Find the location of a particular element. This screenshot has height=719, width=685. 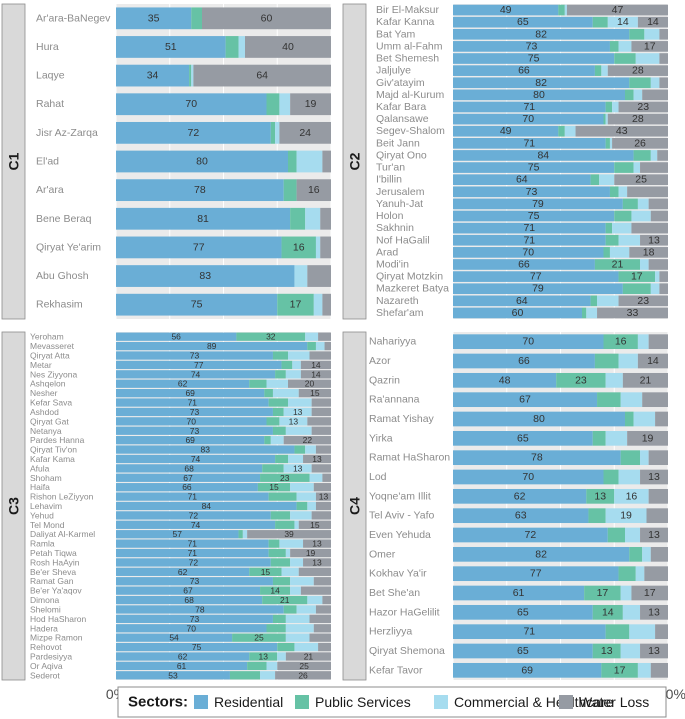

data-label: 28 is located at coordinates (638, 119).